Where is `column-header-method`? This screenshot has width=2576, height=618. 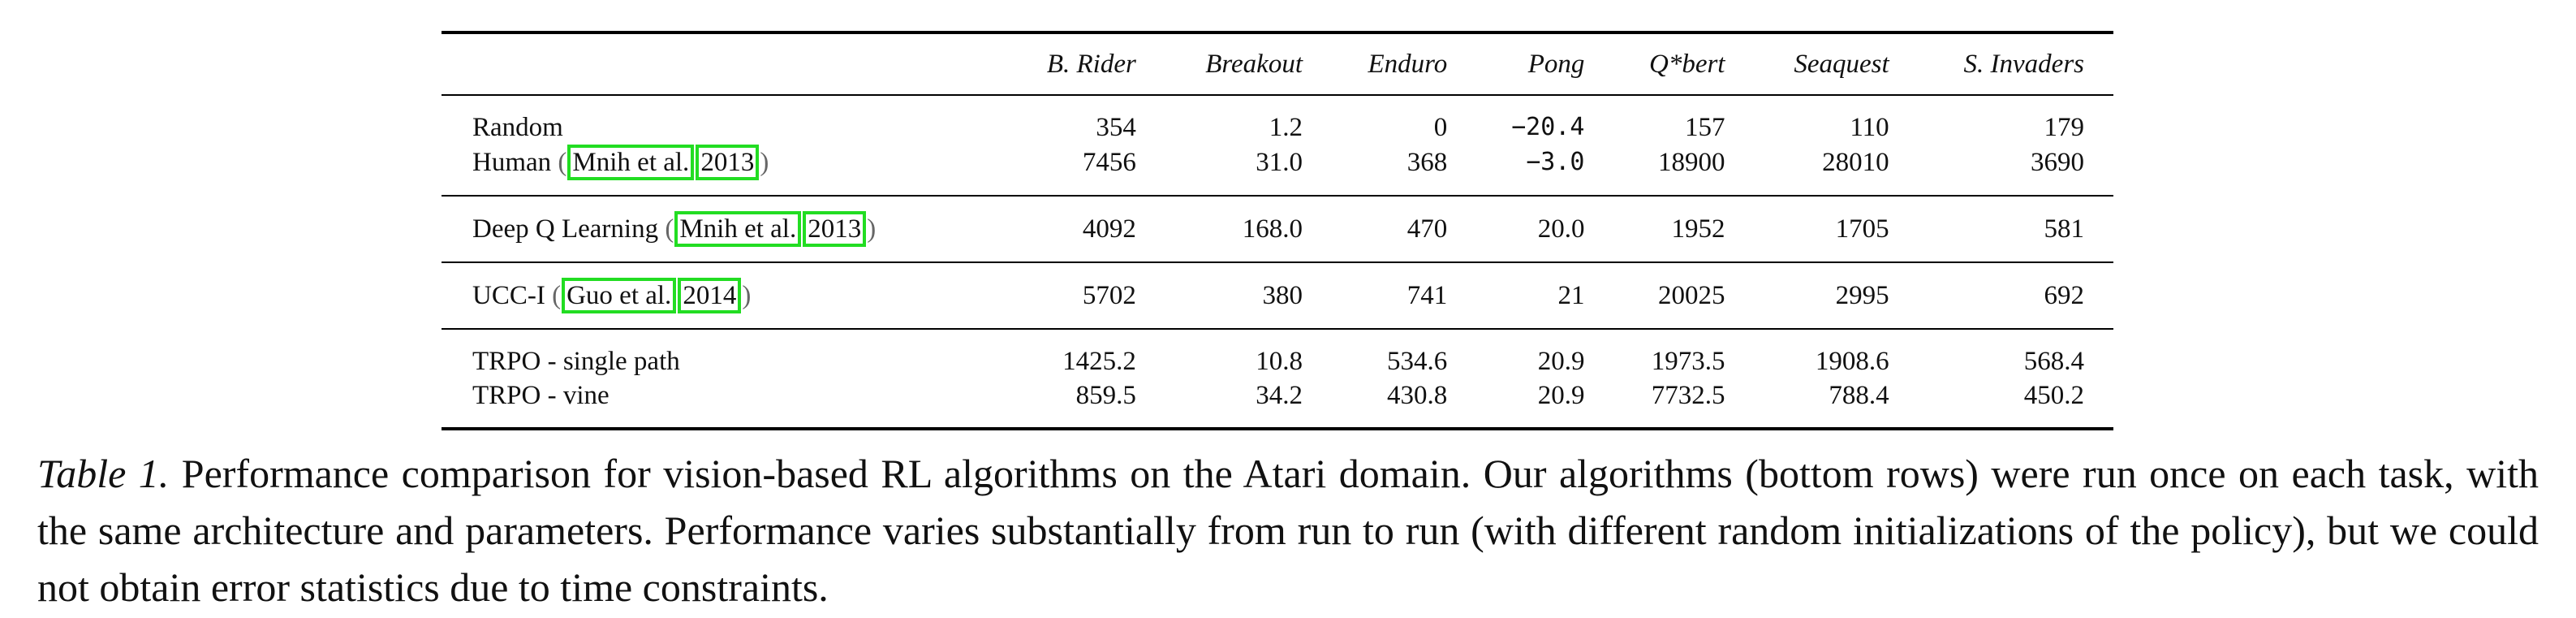 column-header-method is located at coordinates (726, 63).